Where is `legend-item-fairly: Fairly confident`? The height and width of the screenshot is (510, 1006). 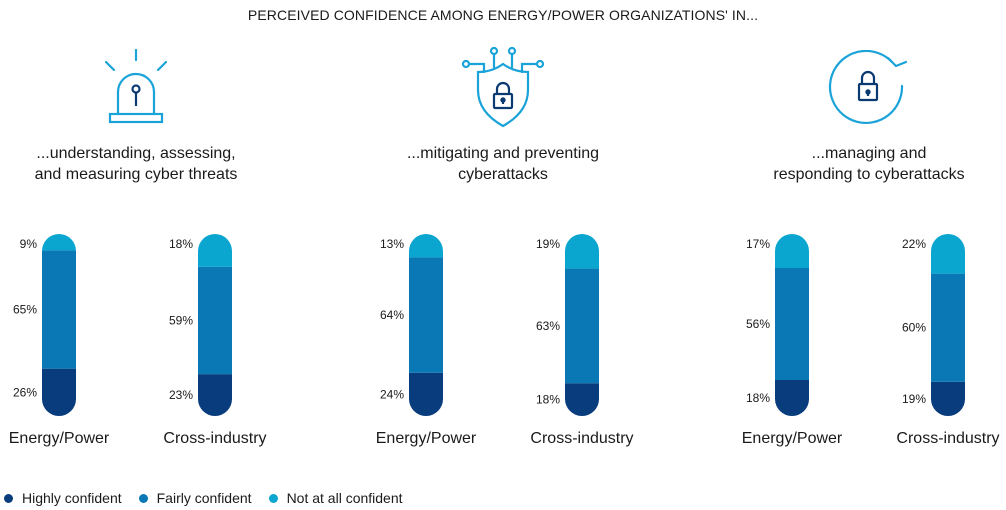 legend-item-fairly: Fairly confident is located at coordinates (195, 498).